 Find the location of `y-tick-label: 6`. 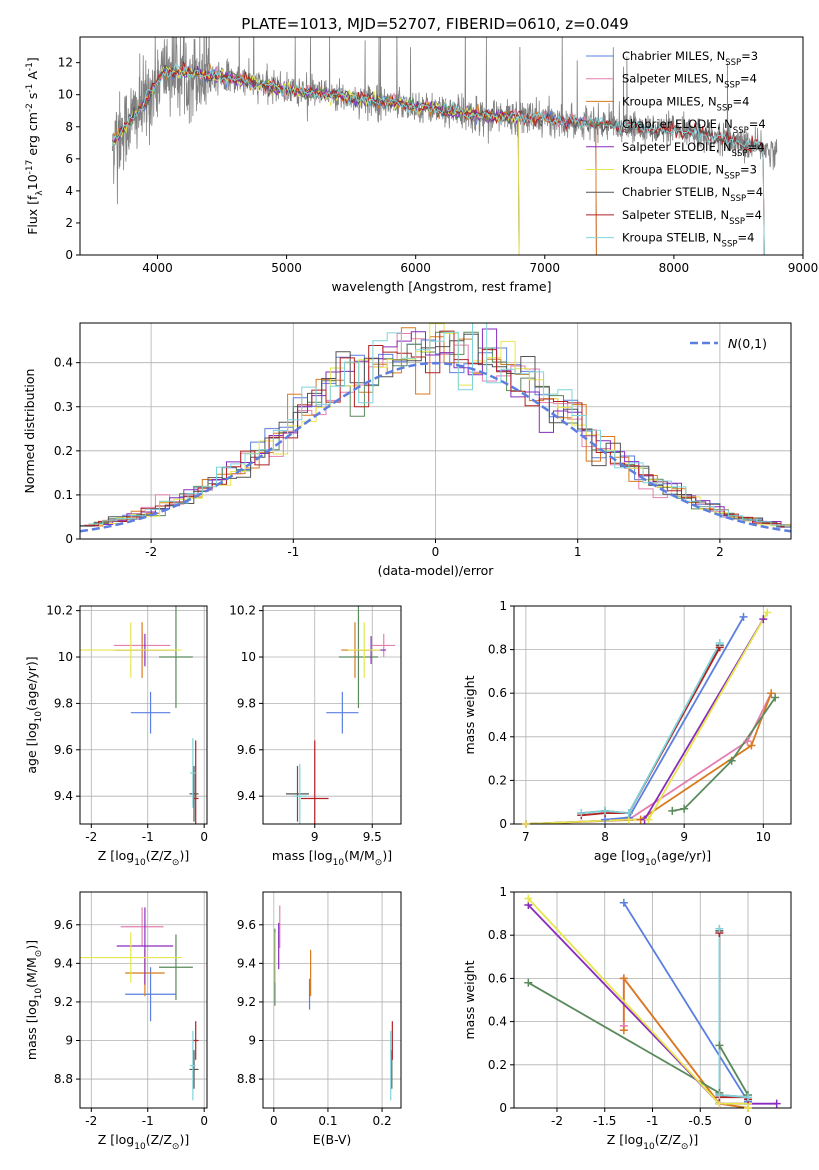

y-tick-label: 6 is located at coordinates (69, 159).